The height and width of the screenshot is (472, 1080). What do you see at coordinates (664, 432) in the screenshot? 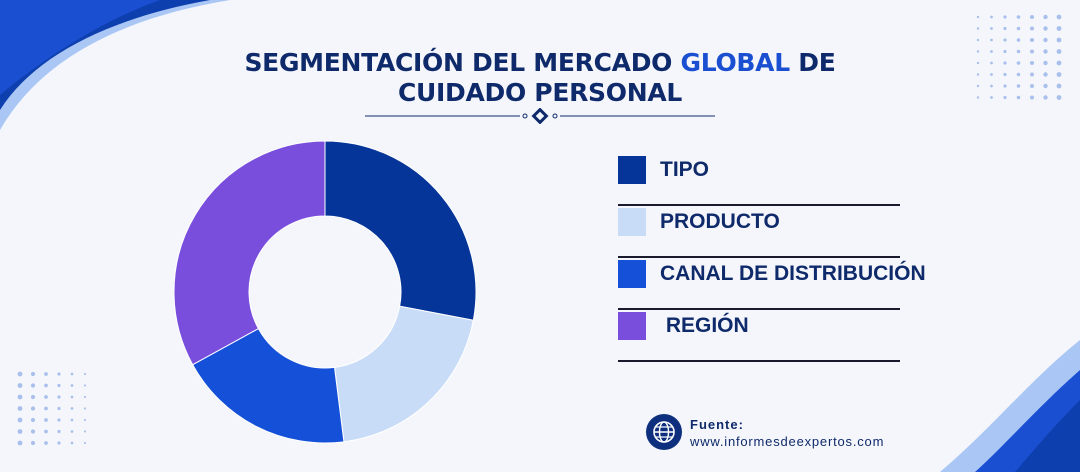
I see `globe-icon` at bounding box center [664, 432].